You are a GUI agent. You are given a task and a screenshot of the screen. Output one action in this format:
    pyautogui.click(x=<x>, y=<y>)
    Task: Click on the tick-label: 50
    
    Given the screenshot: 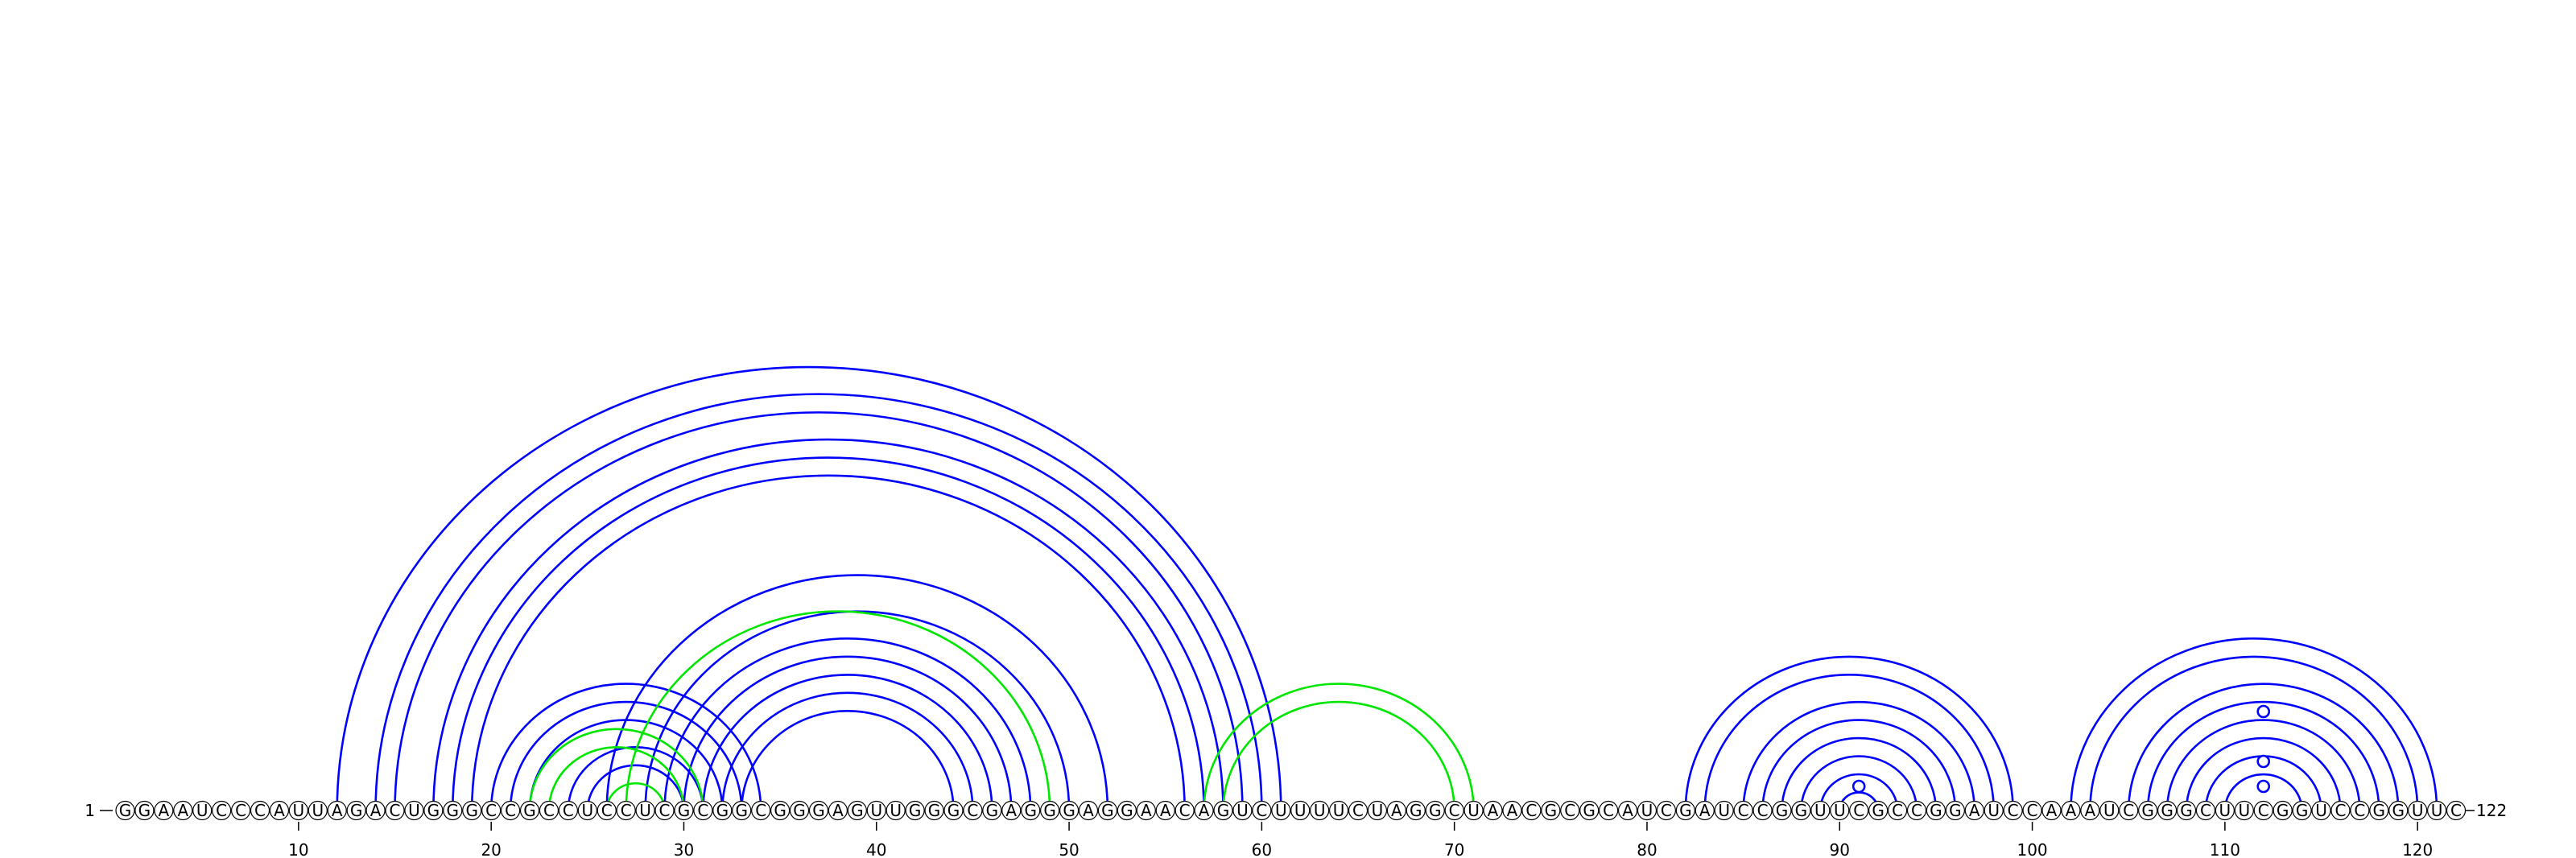 What is the action you would take?
    pyautogui.click(x=1069, y=849)
    